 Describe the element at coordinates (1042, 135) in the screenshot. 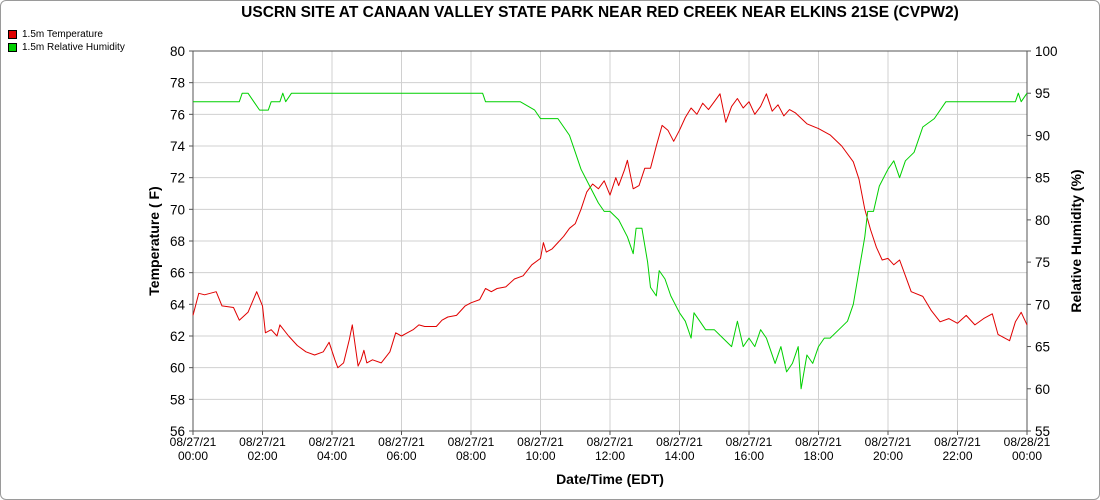

I see `y2-tick-label: 90` at that location.